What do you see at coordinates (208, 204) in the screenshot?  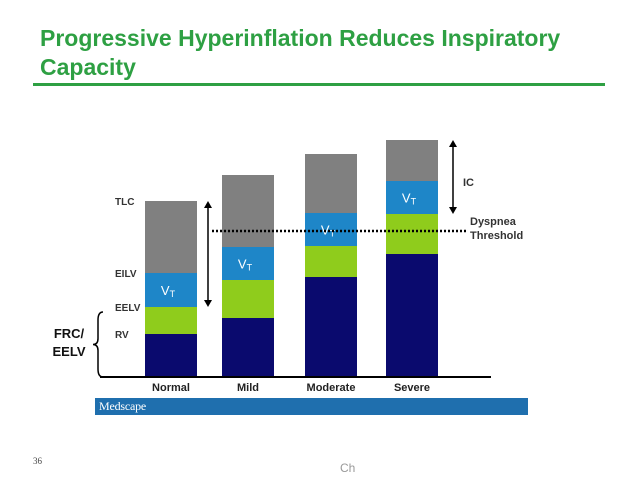 I see `normal-ic-arrow-head-top` at bounding box center [208, 204].